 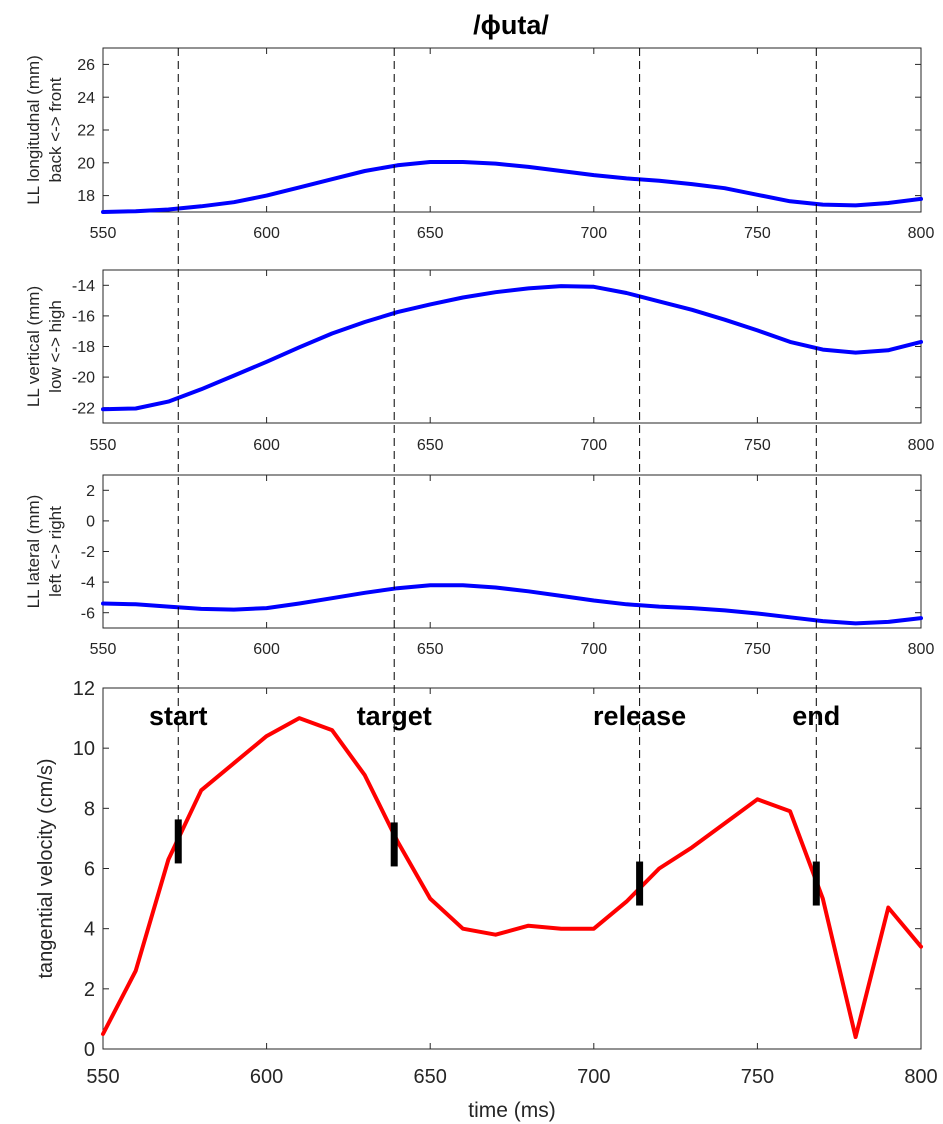 I want to click on y-tick-label: 6, so click(x=89, y=870).